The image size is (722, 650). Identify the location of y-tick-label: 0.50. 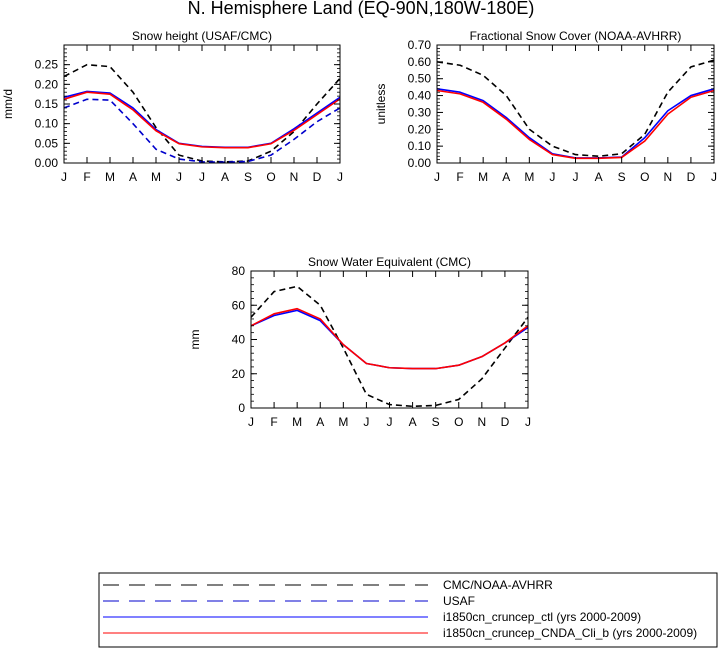
(420, 79).